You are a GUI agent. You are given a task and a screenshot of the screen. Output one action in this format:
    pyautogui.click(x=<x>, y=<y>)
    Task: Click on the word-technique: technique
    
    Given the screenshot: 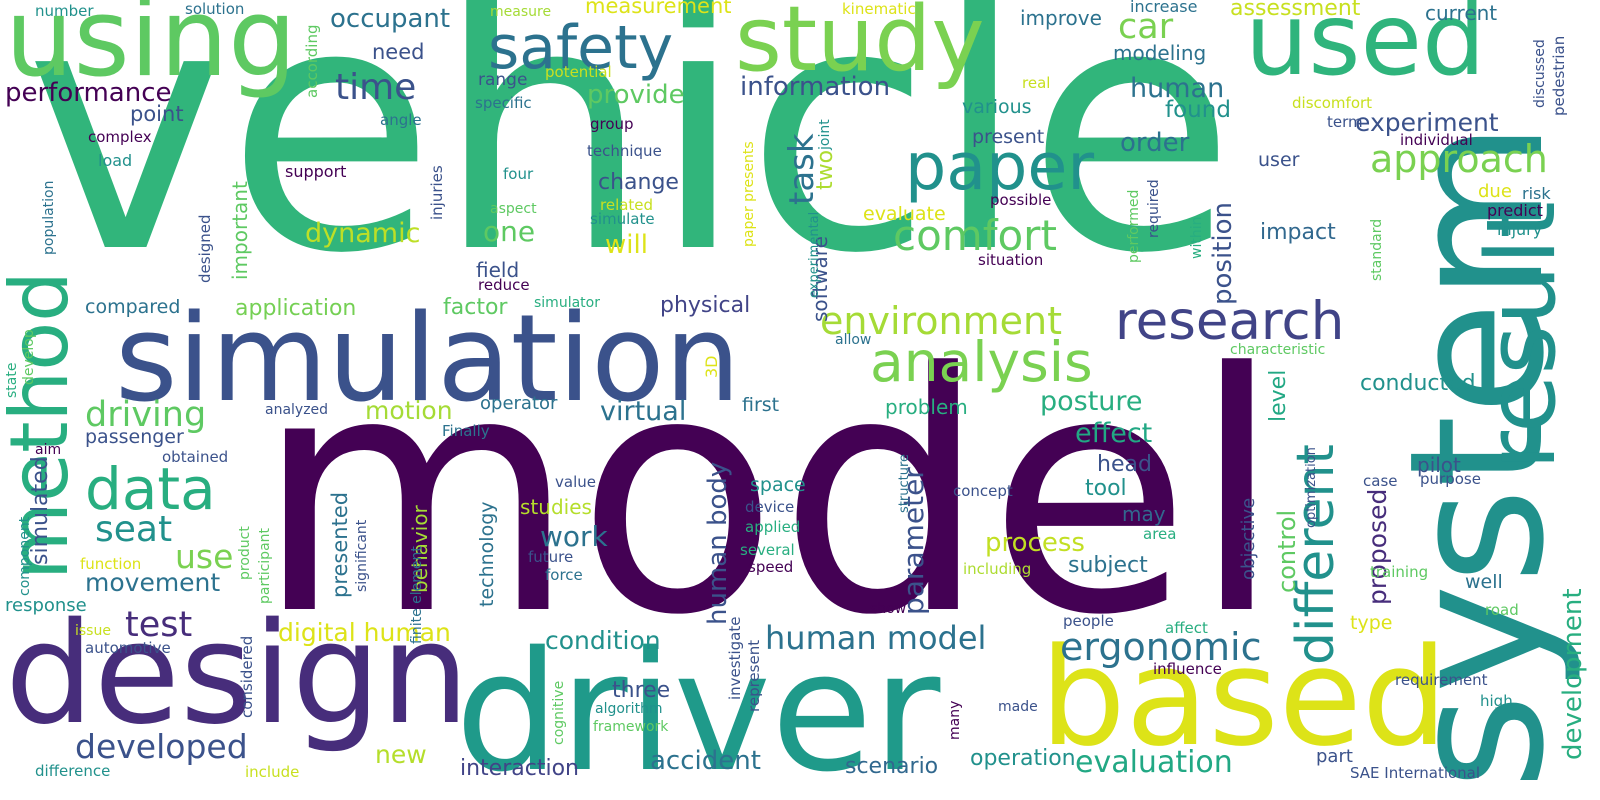 What is the action you would take?
    pyautogui.click(x=624, y=151)
    